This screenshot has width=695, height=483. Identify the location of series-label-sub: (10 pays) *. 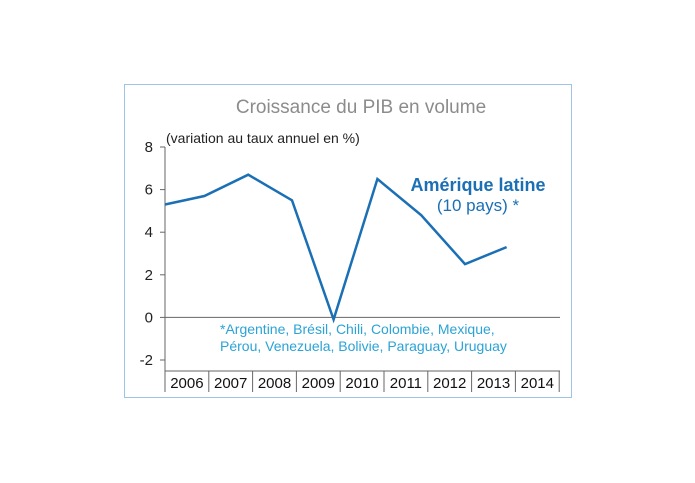
(478, 205).